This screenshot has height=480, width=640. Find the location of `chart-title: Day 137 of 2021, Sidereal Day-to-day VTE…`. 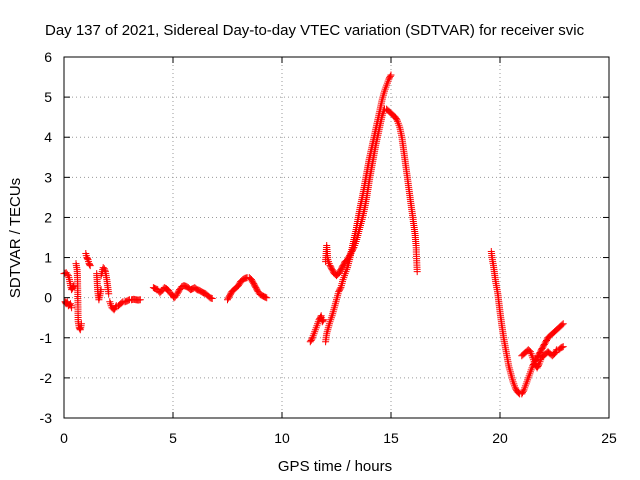

chart-title: Day 137 of 2021, Sidereal Day-to-day VTE… is located at coordinates (315, 30).